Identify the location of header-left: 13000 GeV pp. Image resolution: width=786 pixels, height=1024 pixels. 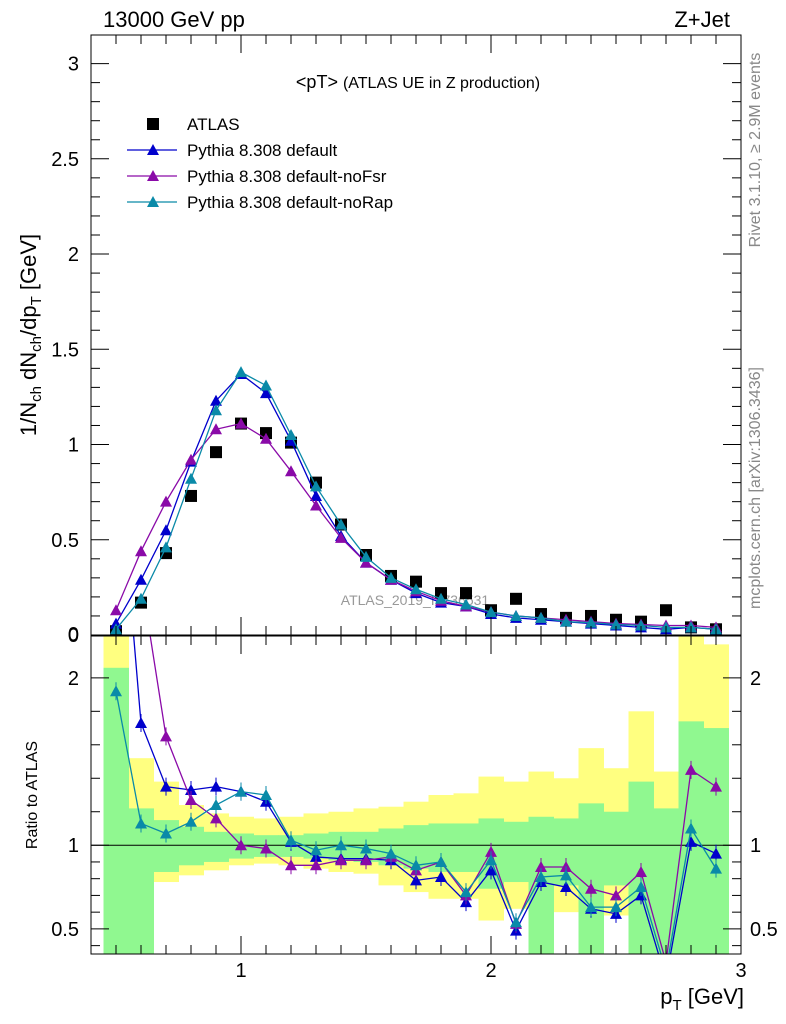
(174, 19).